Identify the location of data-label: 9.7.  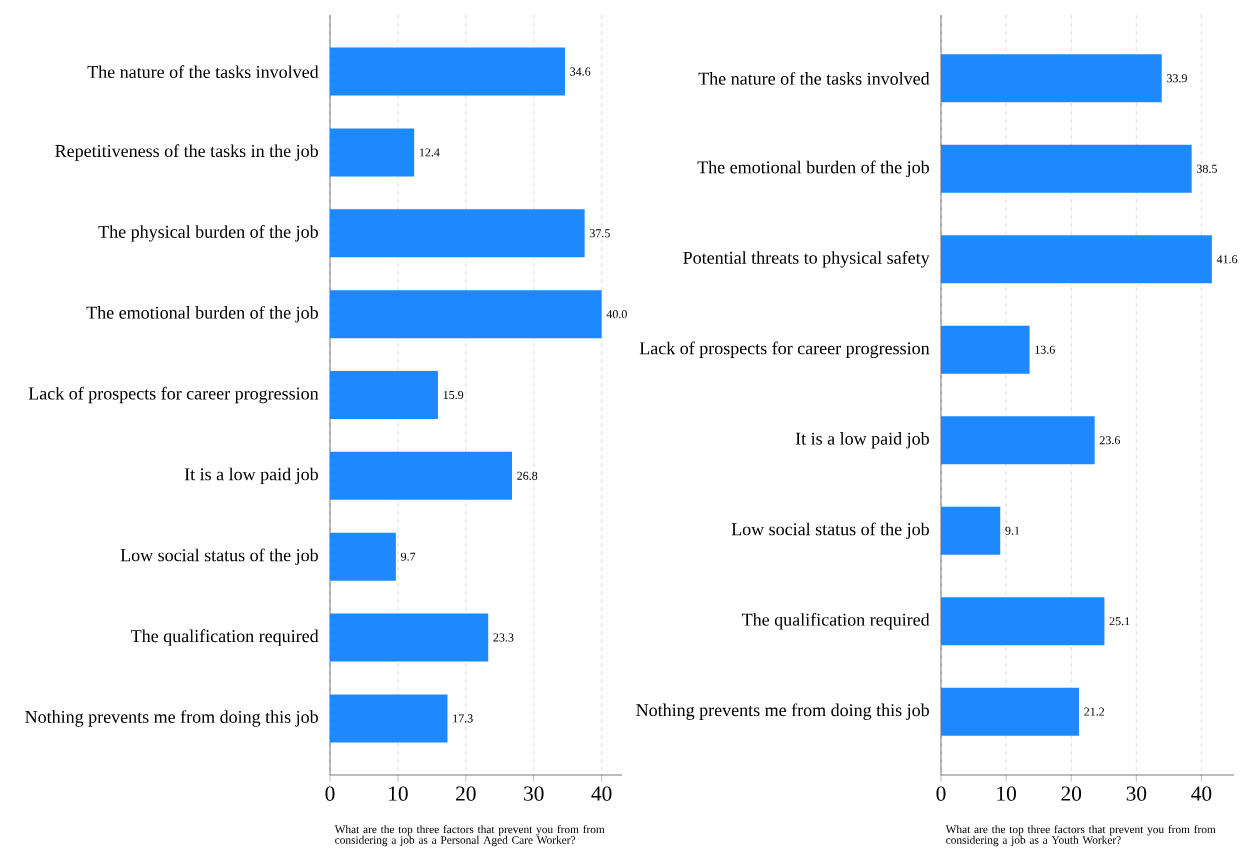
(408, 556).